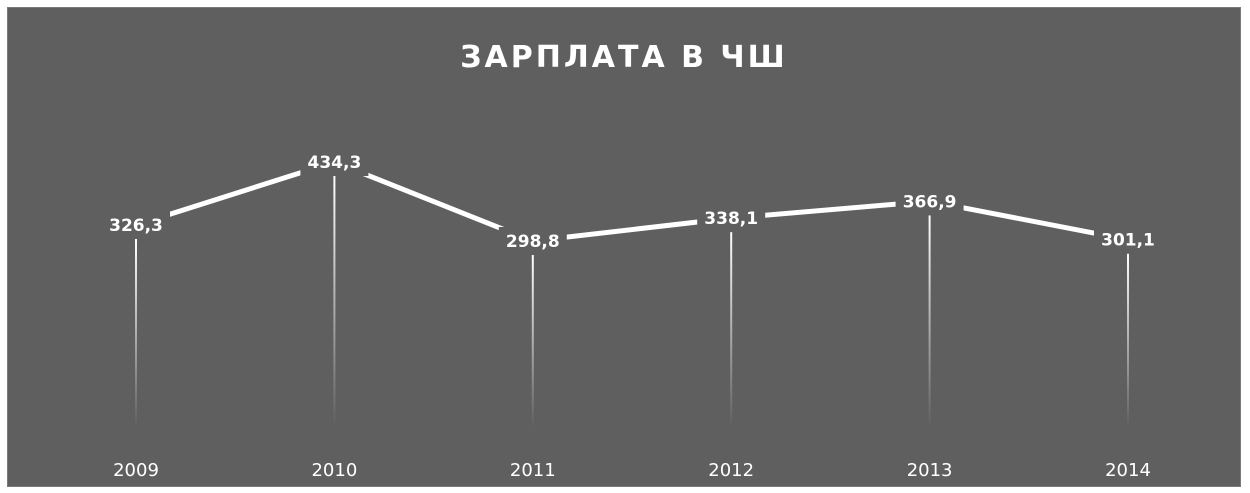  Describe the element at coordinates (731, 330) in the screenshot. I see `drop-line-2012` at that location.